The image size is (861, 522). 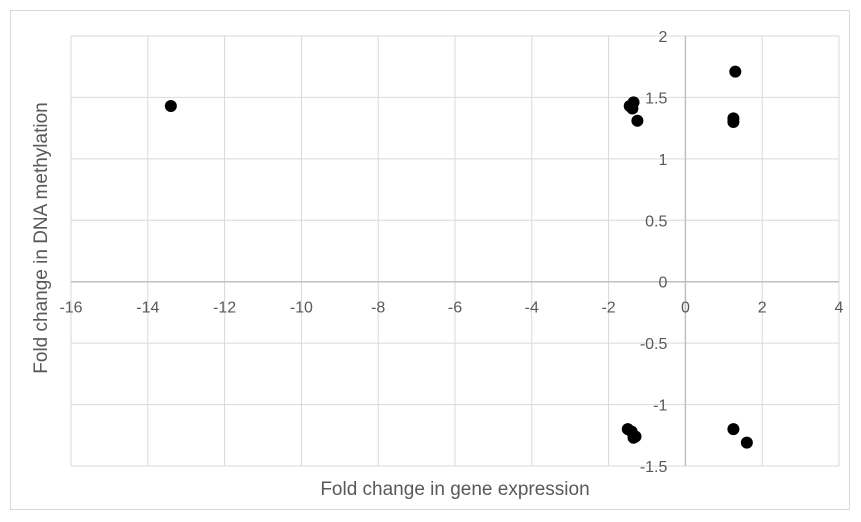 I want to click on x-tick-label: -6, so click(x=455, y=308).